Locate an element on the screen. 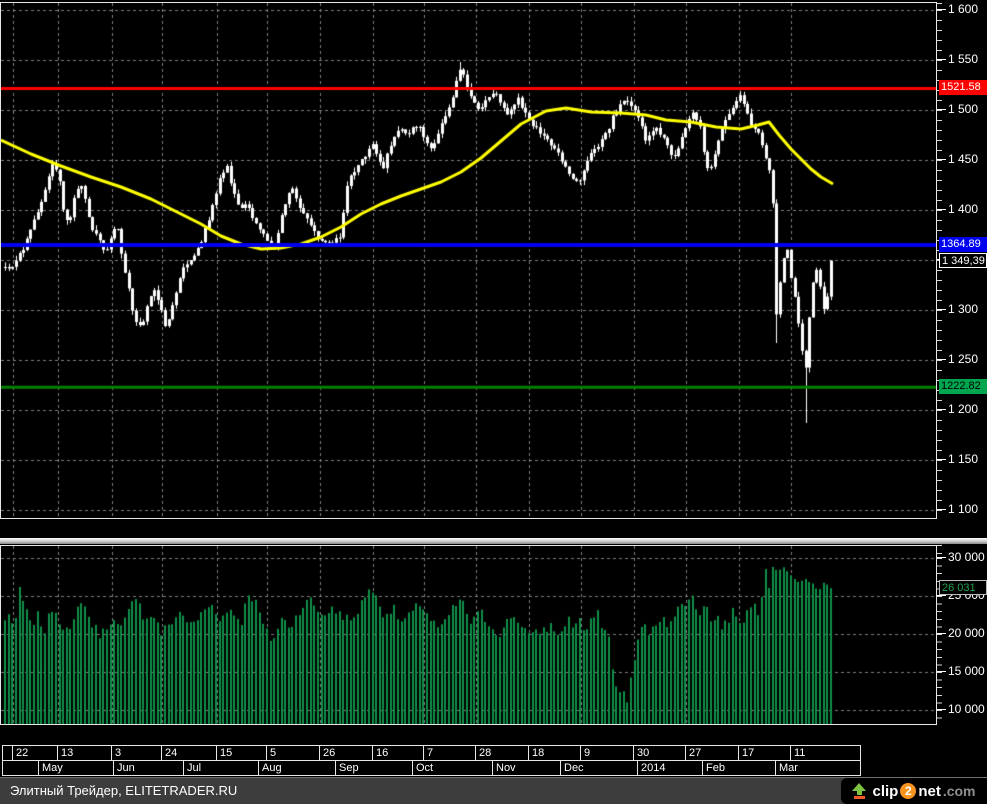  date-month-cell: Nov is located at coordinates (526, 768).